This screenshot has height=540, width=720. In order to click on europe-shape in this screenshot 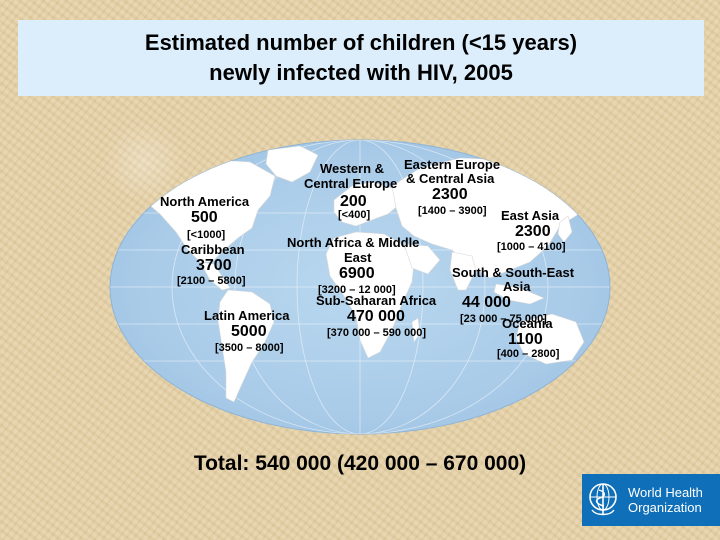, I will do `click(367, 204)`.